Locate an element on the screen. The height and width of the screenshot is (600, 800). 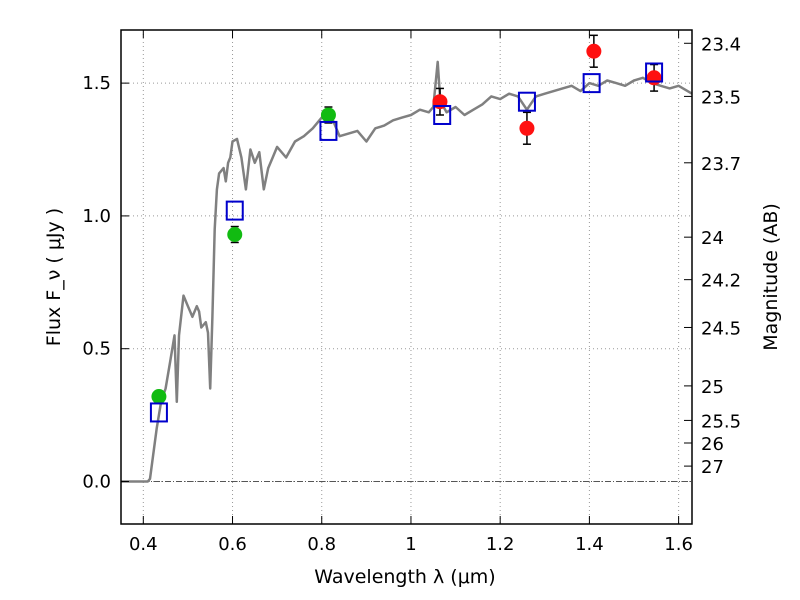
y2-tick-label: 23.7 is located at coordinates (721, 164).